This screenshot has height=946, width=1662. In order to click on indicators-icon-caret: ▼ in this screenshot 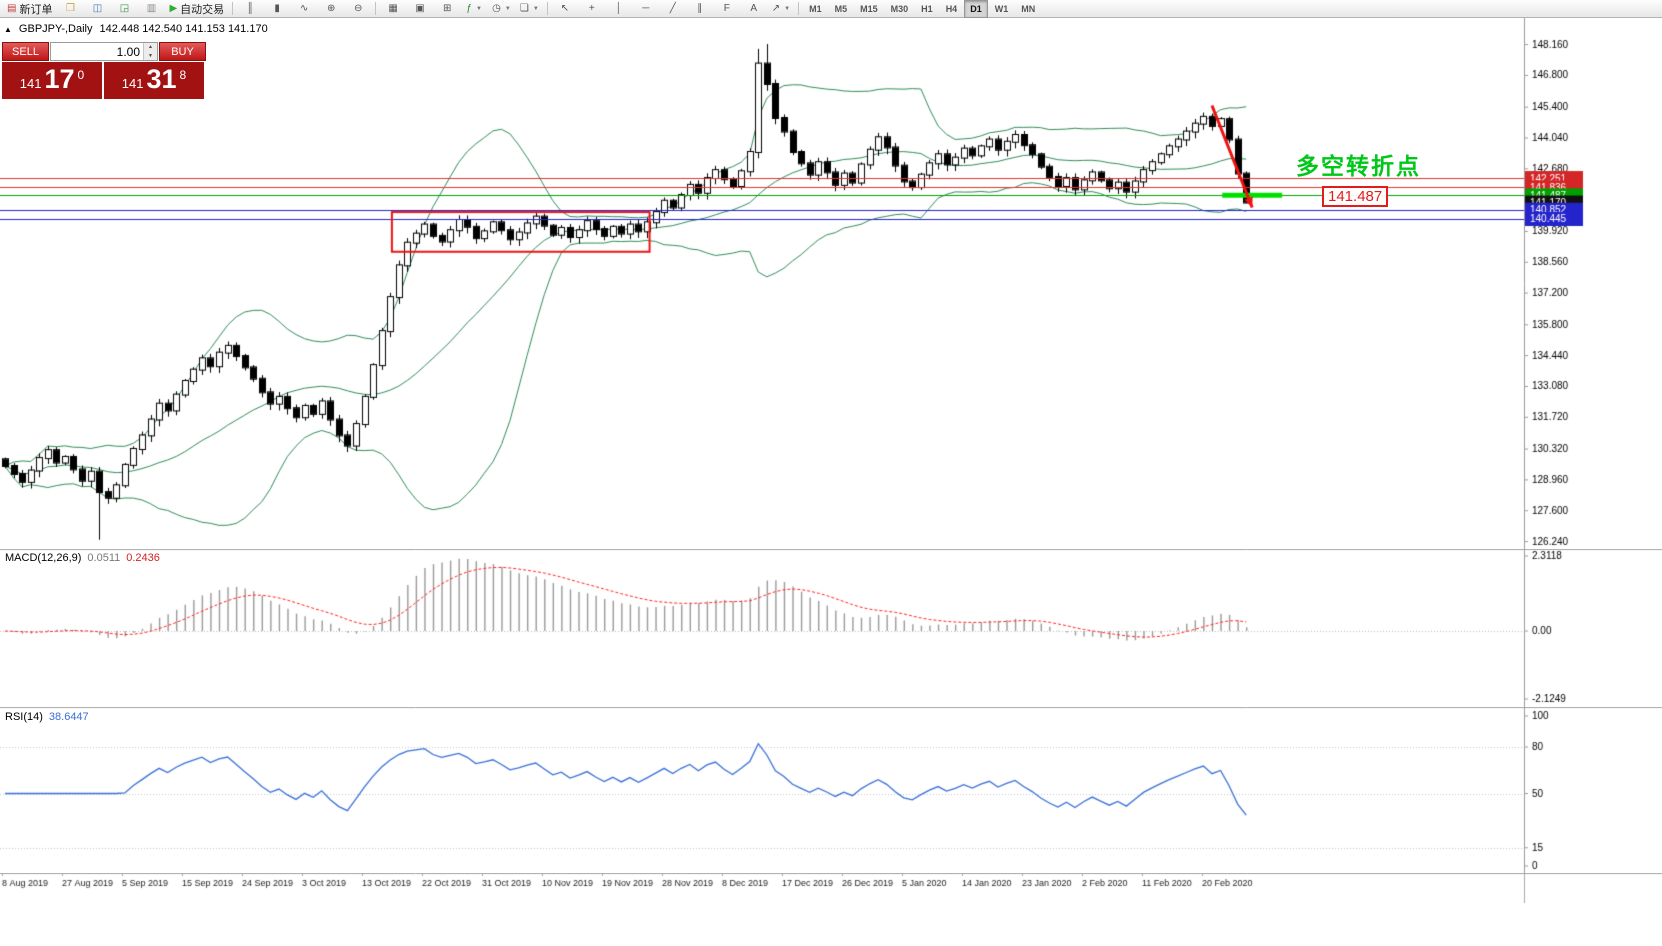, I will do `click(478, 8)`.